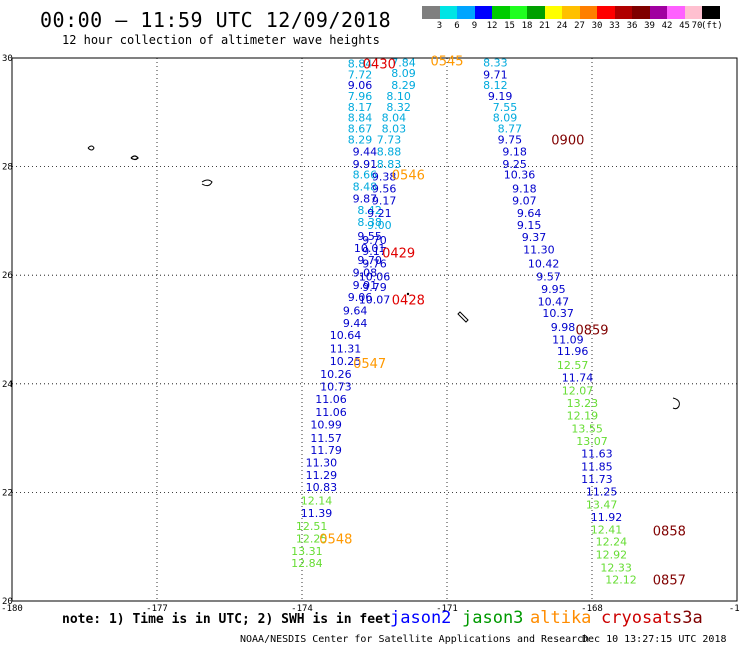 The height and width of the screenshot is (650, 740). I want to click on wave-height-label: 9.70, so click(369, 260).